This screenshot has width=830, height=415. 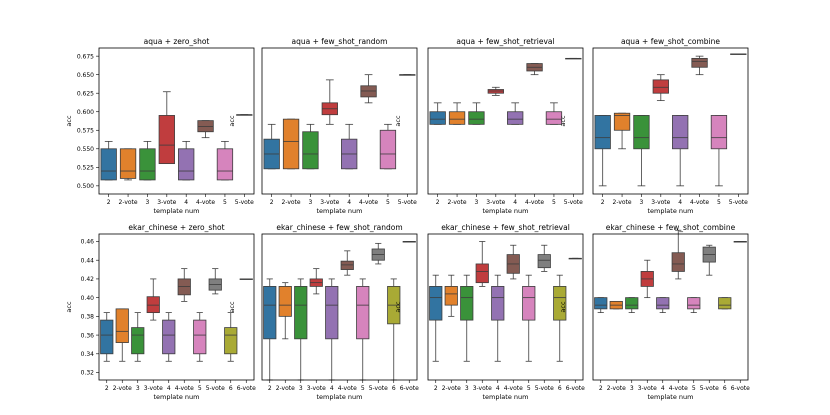 What do you see at coordinates (88, 298) in the screenshot?
I see `y-tick-label: 0.40` at bounding box center [88, 298].